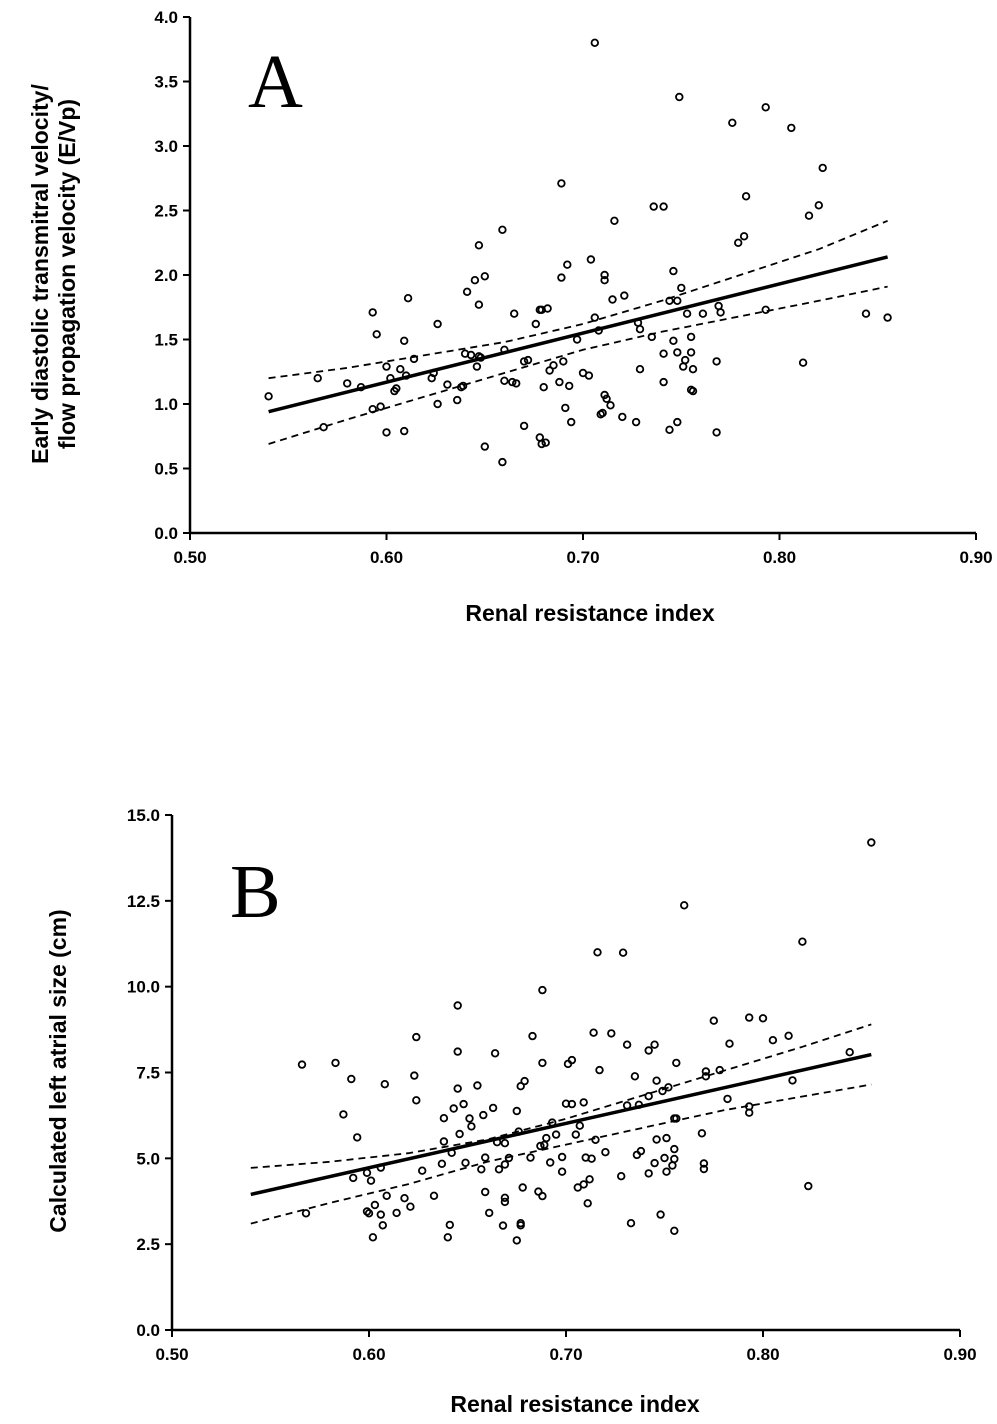  What do you see at coordinates (959, 1354) in the screenshot?
I see `x-tick-label: 0.90` at bounding box center [959, 1354].